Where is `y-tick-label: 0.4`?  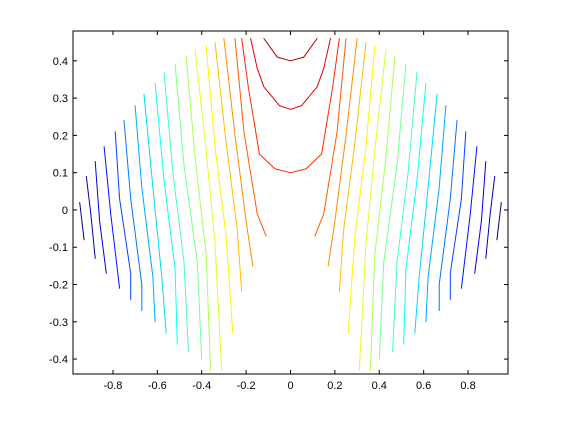
y-tick-label: 0.4 is located at coordinates (60, 62).